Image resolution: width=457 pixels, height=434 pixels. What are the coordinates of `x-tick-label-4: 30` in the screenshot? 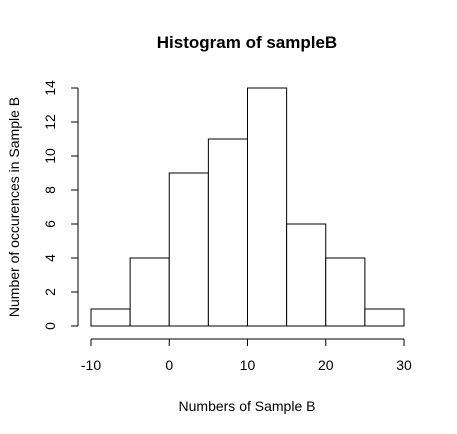 It's located at (404, 365).